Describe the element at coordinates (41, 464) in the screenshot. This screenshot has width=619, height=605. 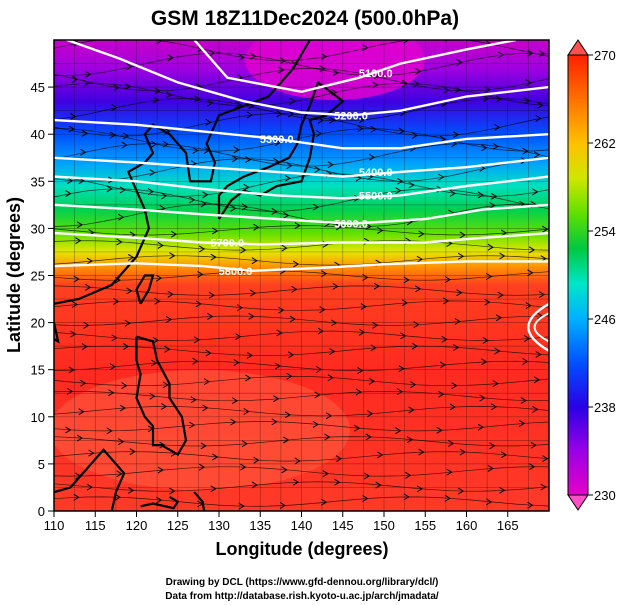
I see `y-tick-label: 5` at that location.